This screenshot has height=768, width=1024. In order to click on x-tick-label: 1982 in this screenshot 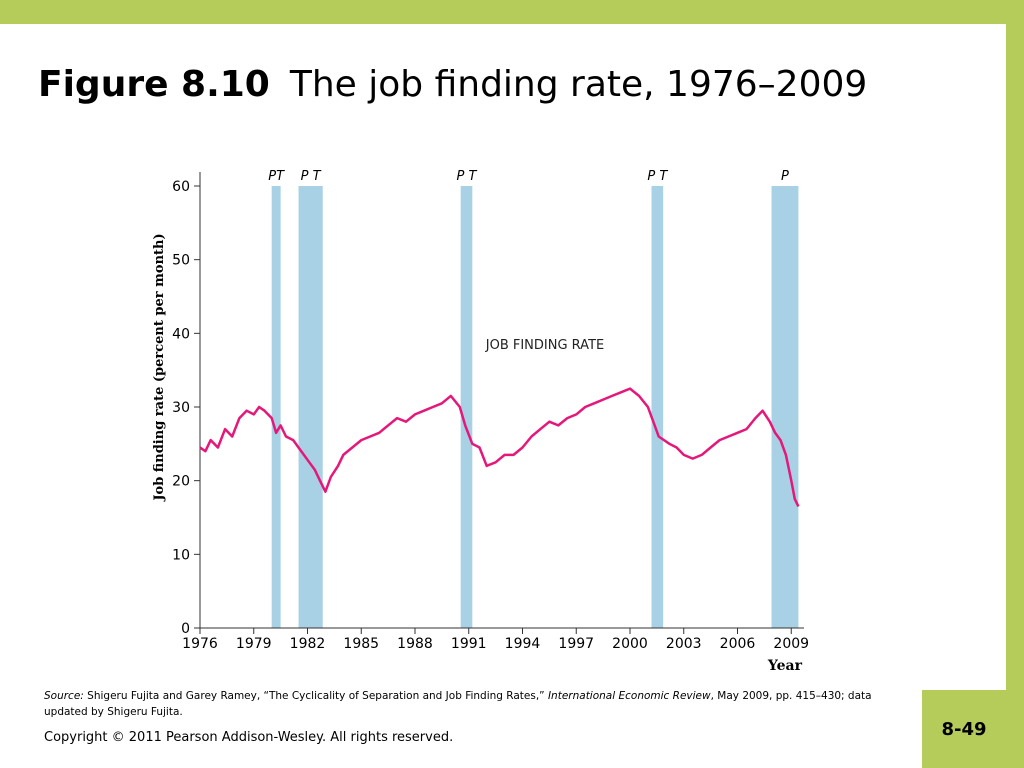, I will do `click(308, 644)`.